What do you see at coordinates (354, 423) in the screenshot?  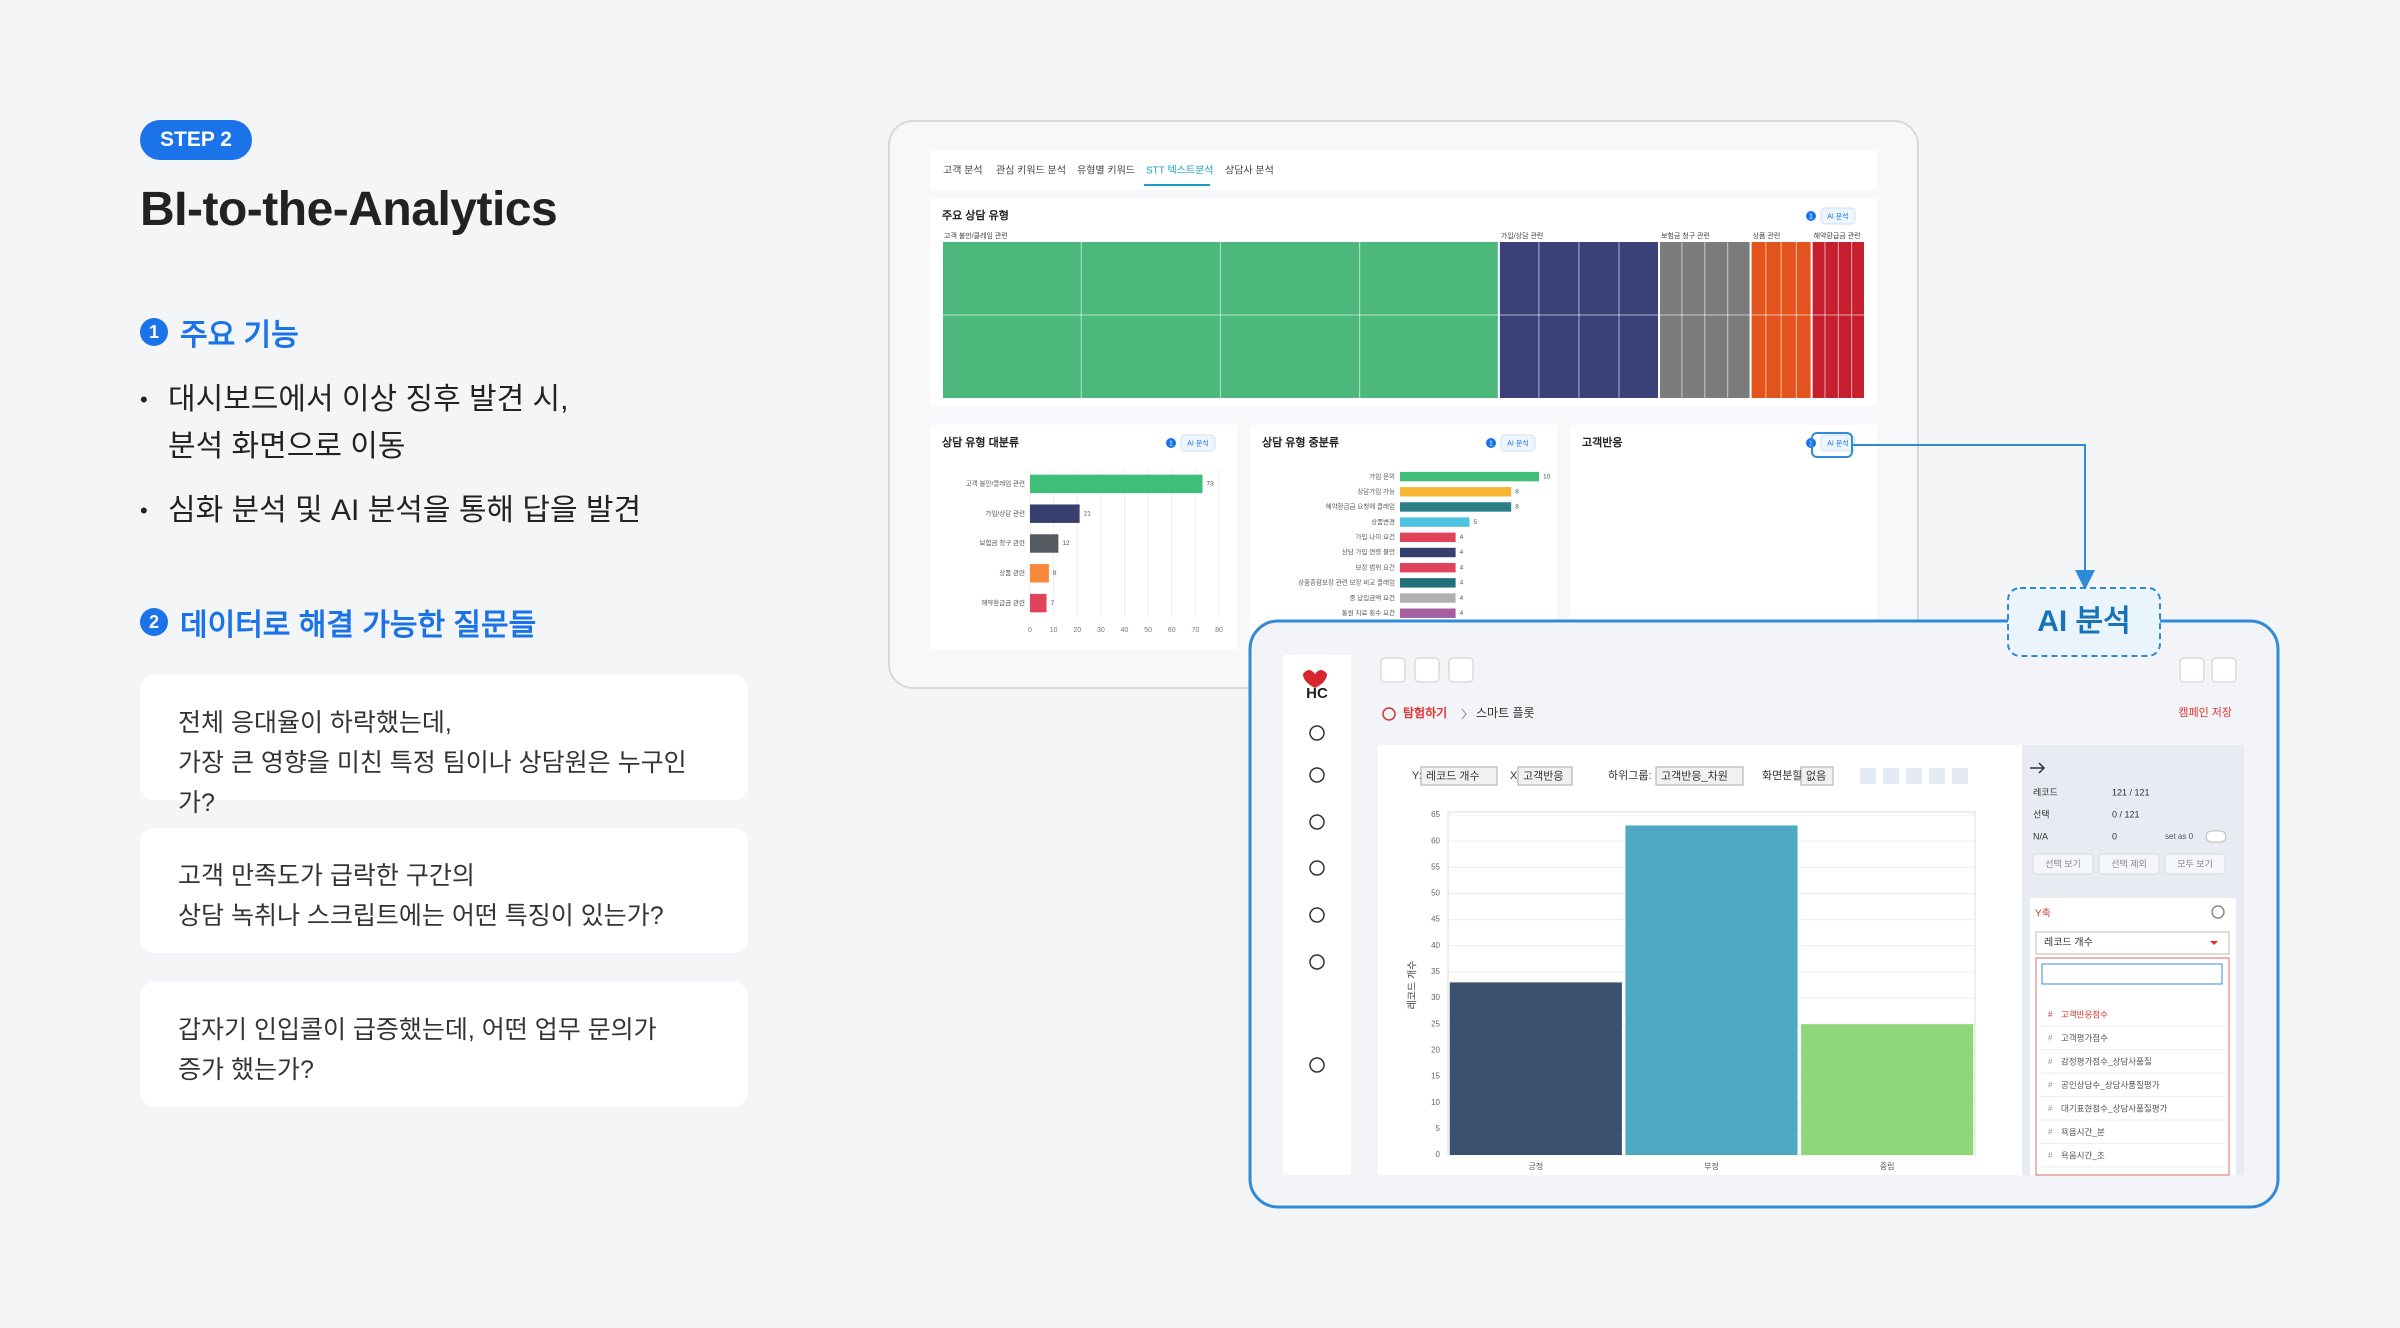 I see `bullet: 대시보드에서 이상 징후 발견 시, 분석 화면으로 이동` at bounding box center [354, 423].